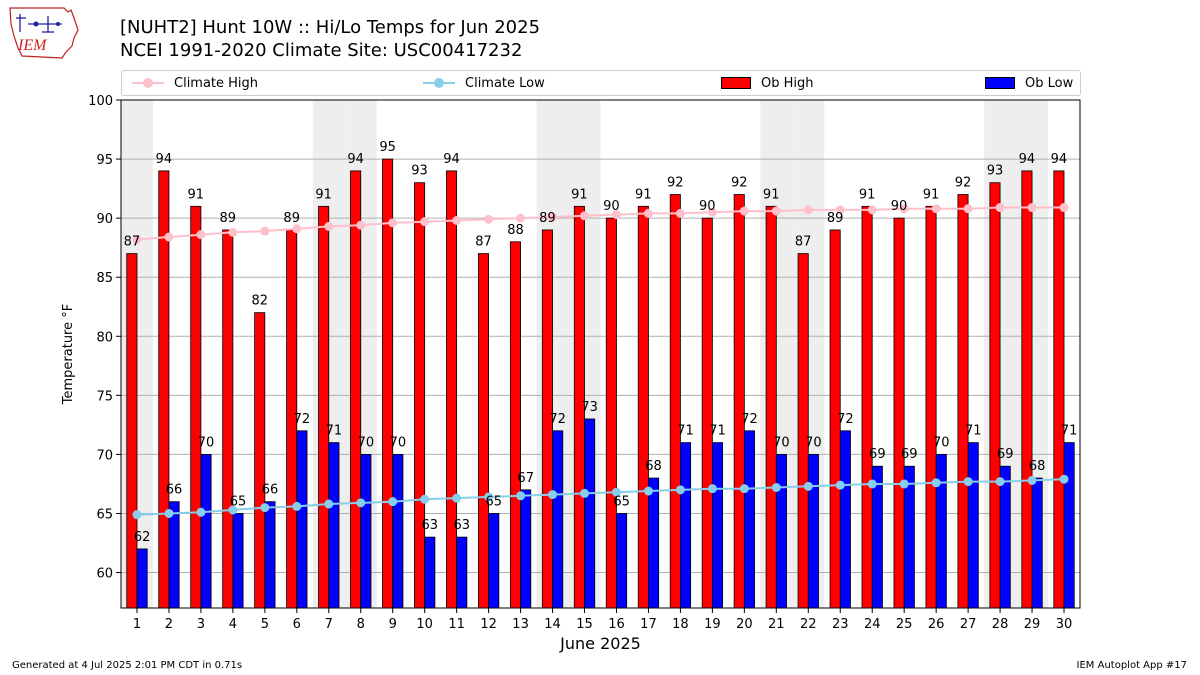 The width and height of the screenshot is (1200, 675). Describe the element at coordinates (355, 159) in the screenshot. I see `ob-high-label-day-8: 94` at that location.